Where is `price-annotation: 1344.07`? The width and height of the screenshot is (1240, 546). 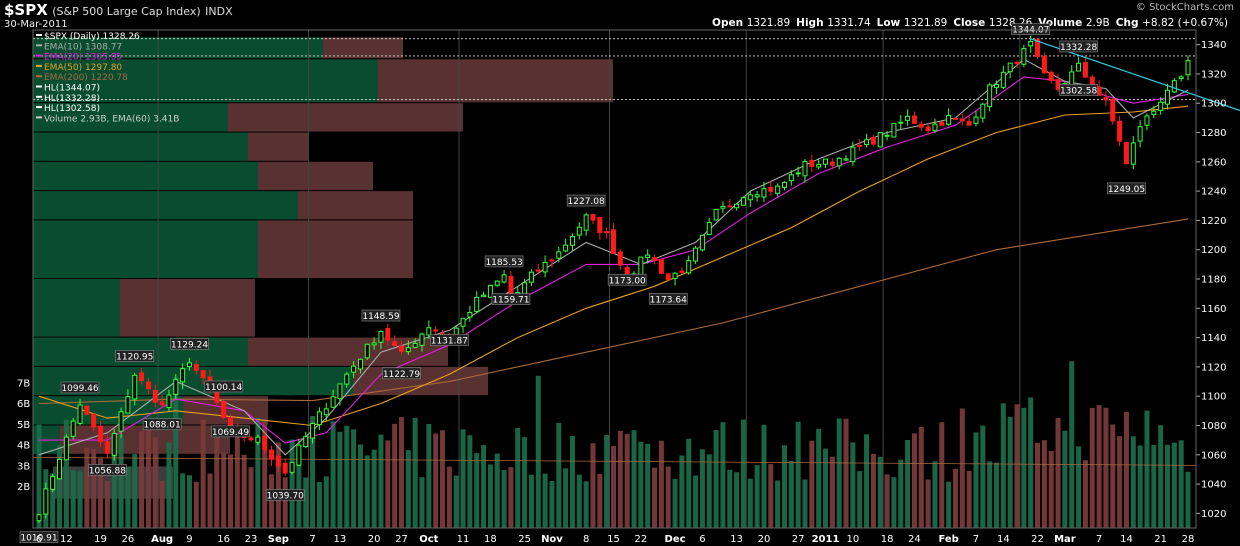 price-annotation: 1344.07 is located at coordinates (1030, 31).